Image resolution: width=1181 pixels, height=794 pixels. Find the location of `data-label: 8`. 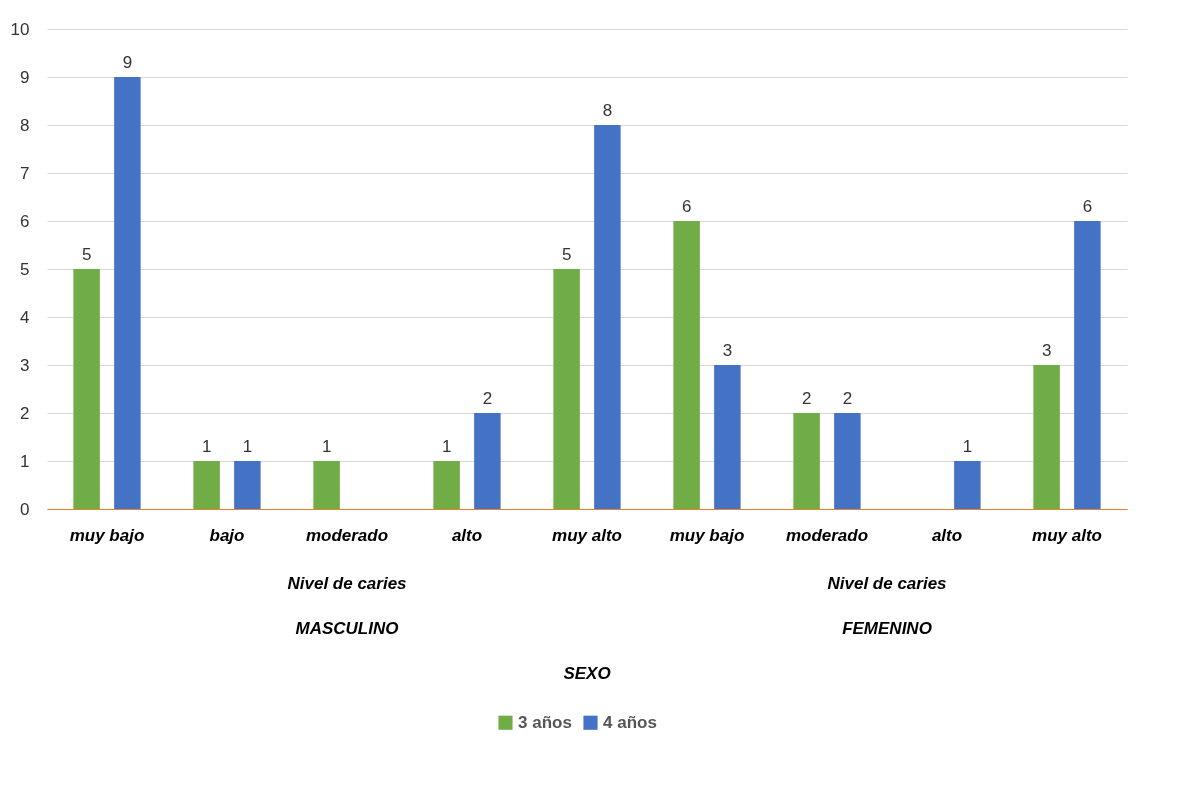

data-label: 8 is located at coordinates (607, 110).